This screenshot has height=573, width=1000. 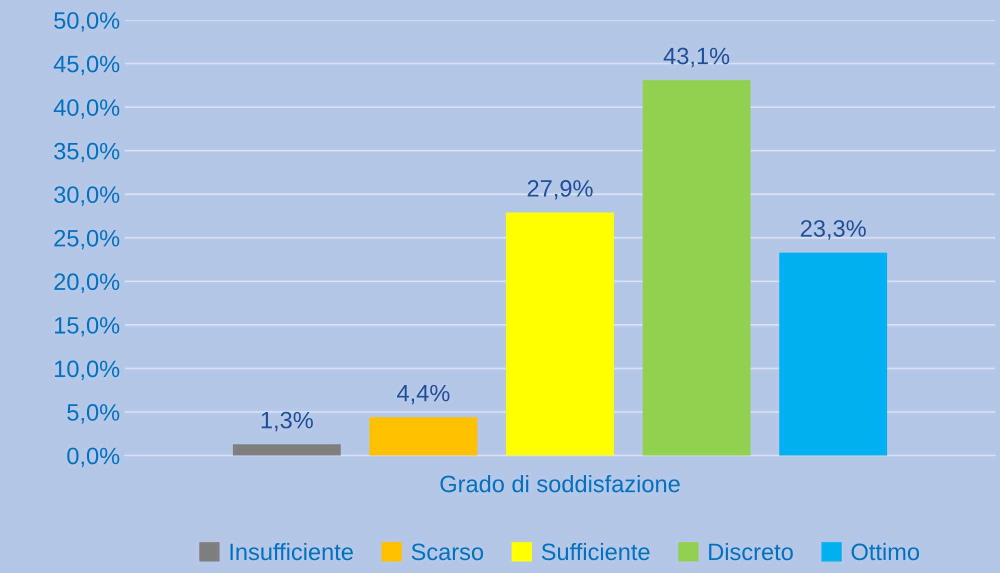 What do you see at coordinates (423, 394) in the screenshot?
I see `data-label: 4,4%` at bounding box center [423, 394].